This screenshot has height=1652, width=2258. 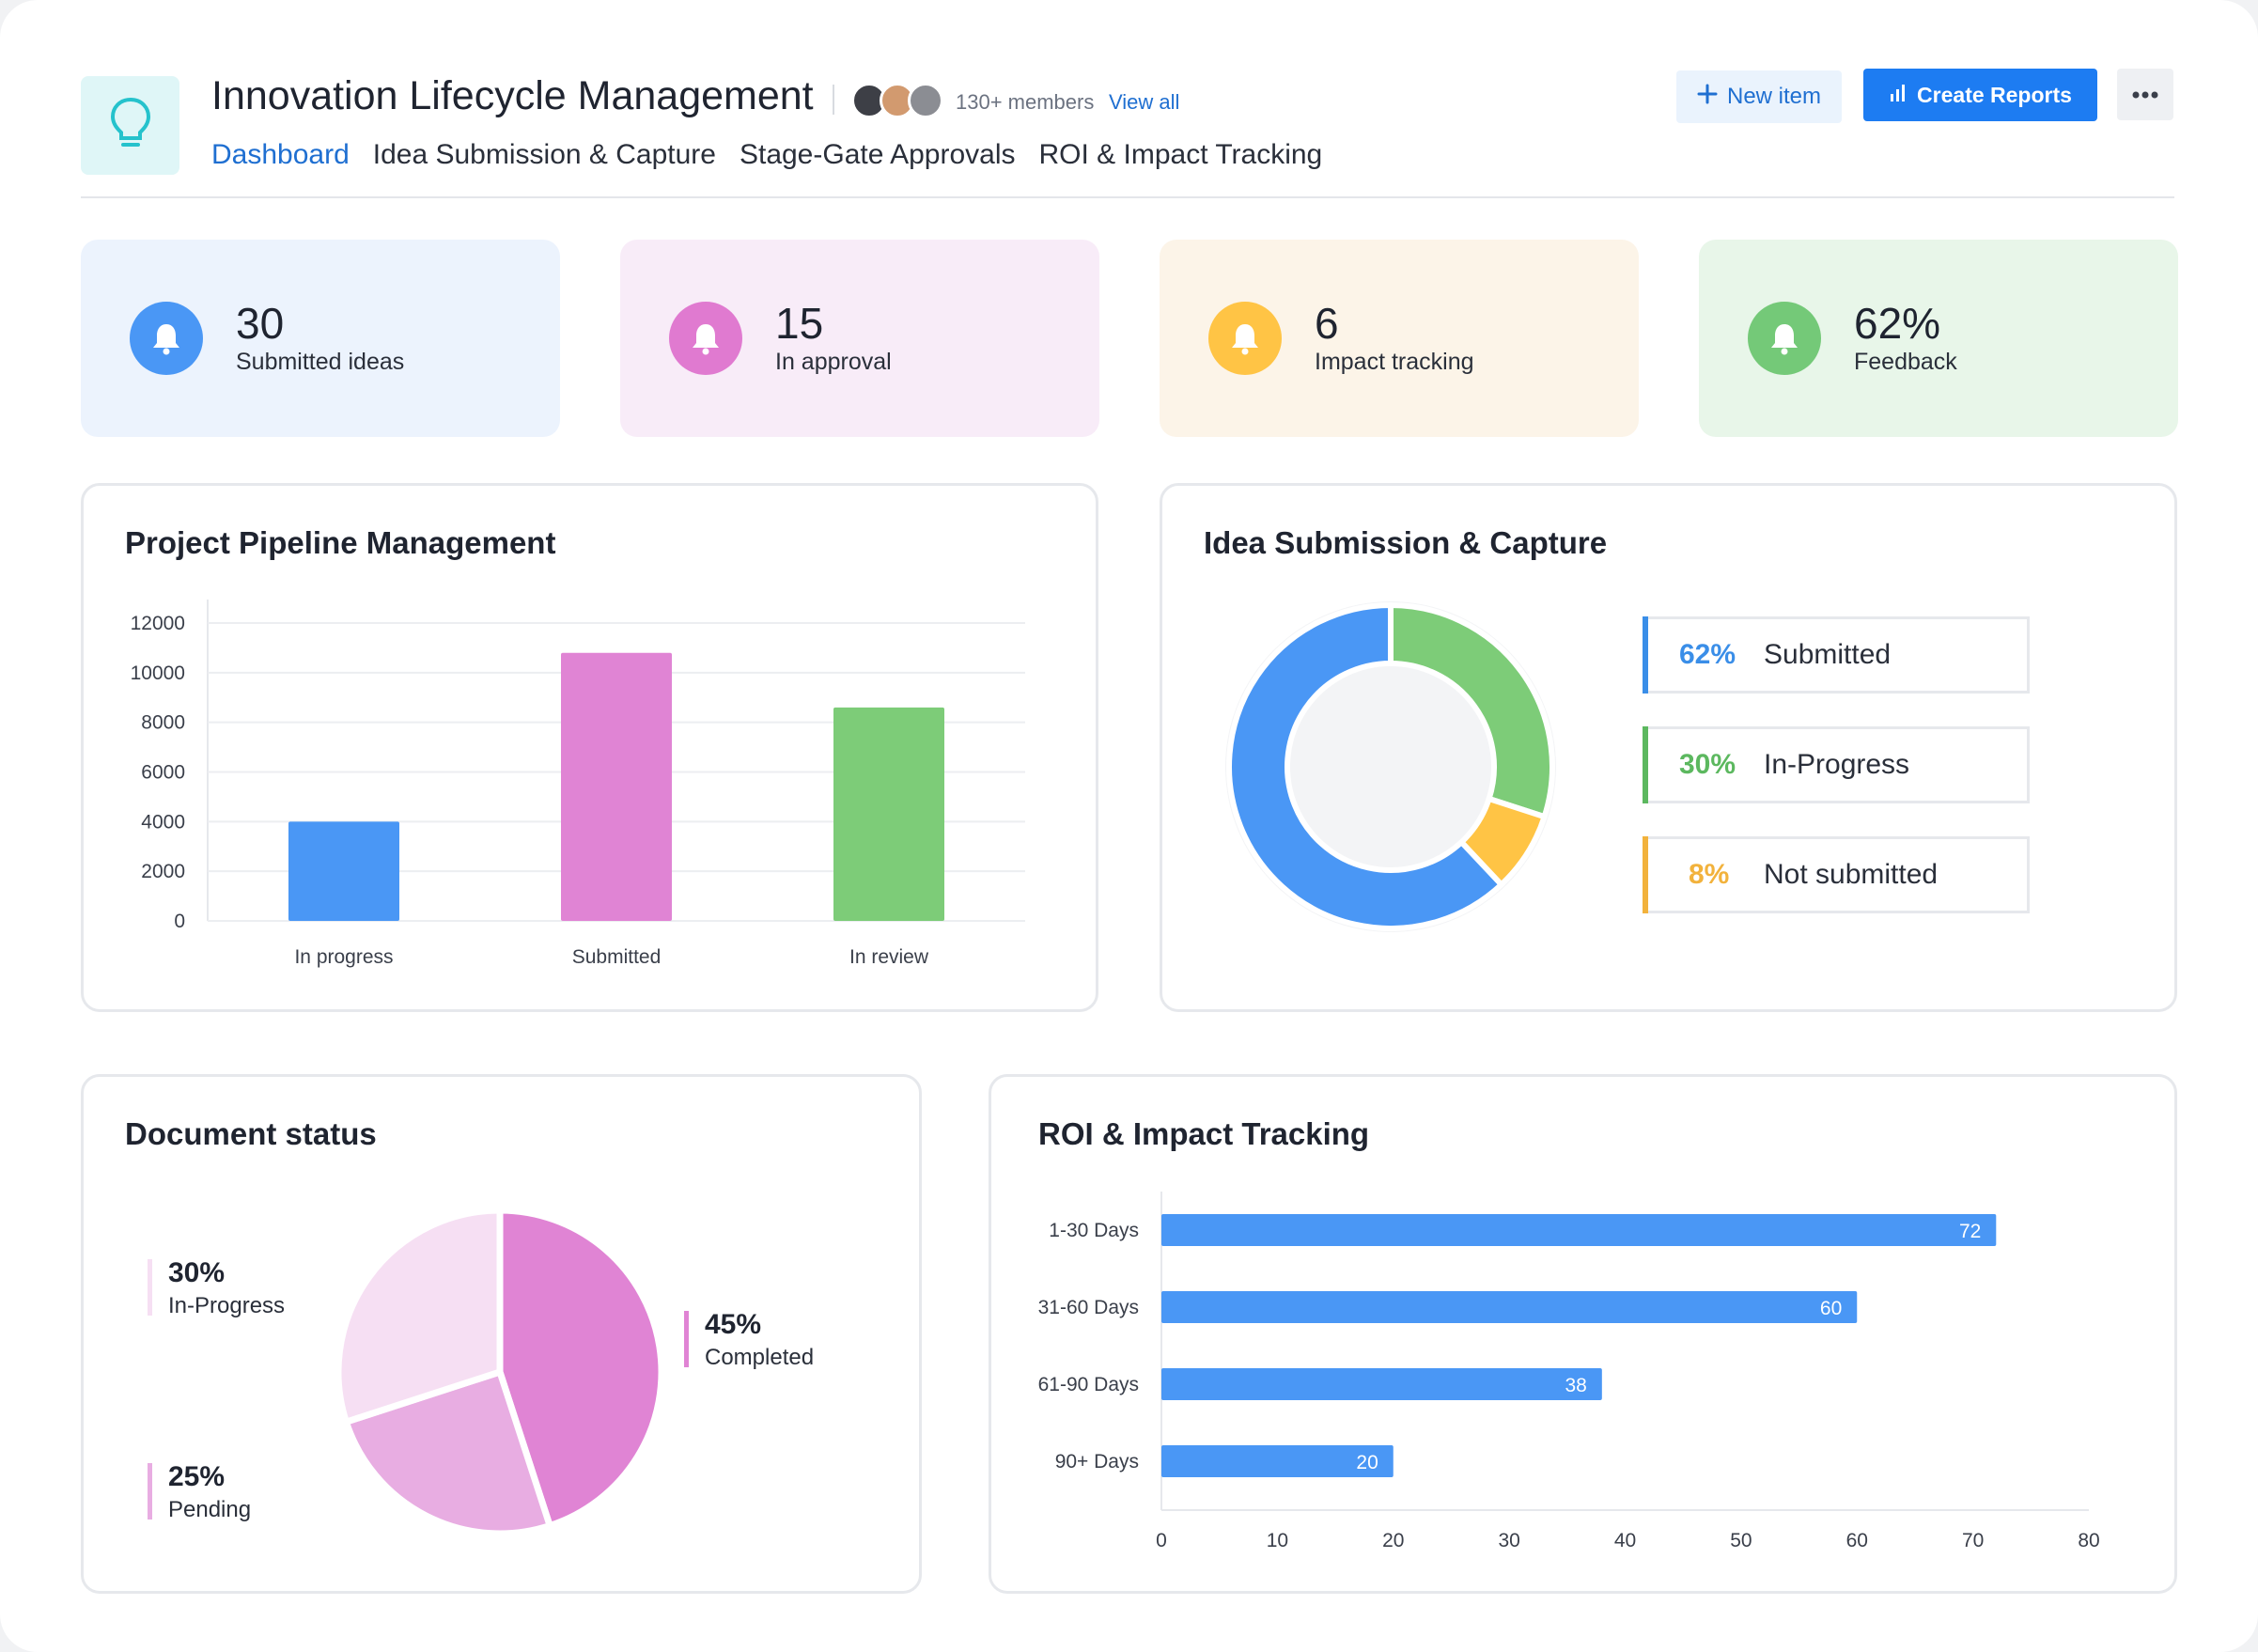 What do you see at coordinates (778, 1342) in the screenshot?
I see `doc-label-completed: 45% Completed` at bounding box center [778, 1342].